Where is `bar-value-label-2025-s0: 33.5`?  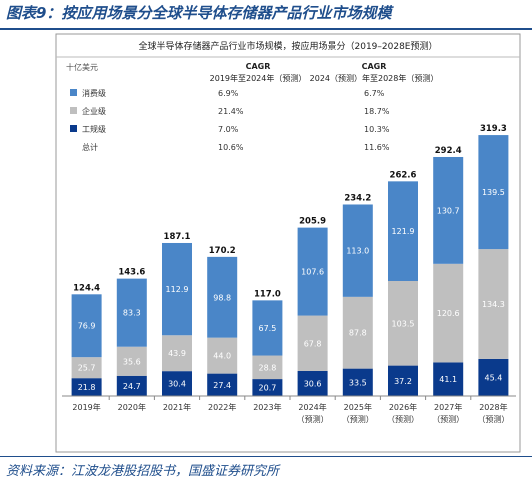
bar-value-label-2025-s0: 33.5 is located at coordinates (358, 382).